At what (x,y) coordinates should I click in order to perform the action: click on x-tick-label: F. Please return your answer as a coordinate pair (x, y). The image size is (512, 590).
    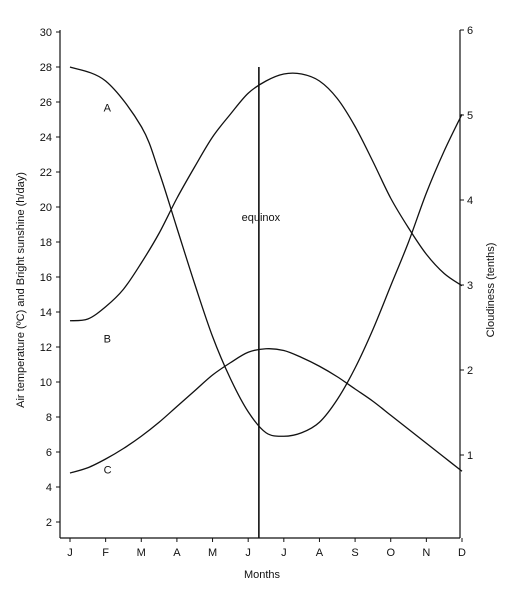
    Looking at the image, I should click on (105, 553).